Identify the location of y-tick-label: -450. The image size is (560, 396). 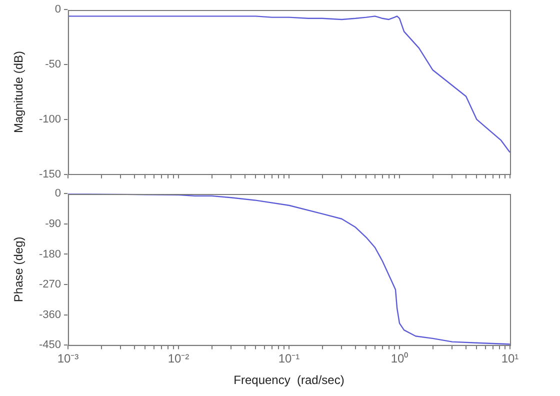
(49, 345).